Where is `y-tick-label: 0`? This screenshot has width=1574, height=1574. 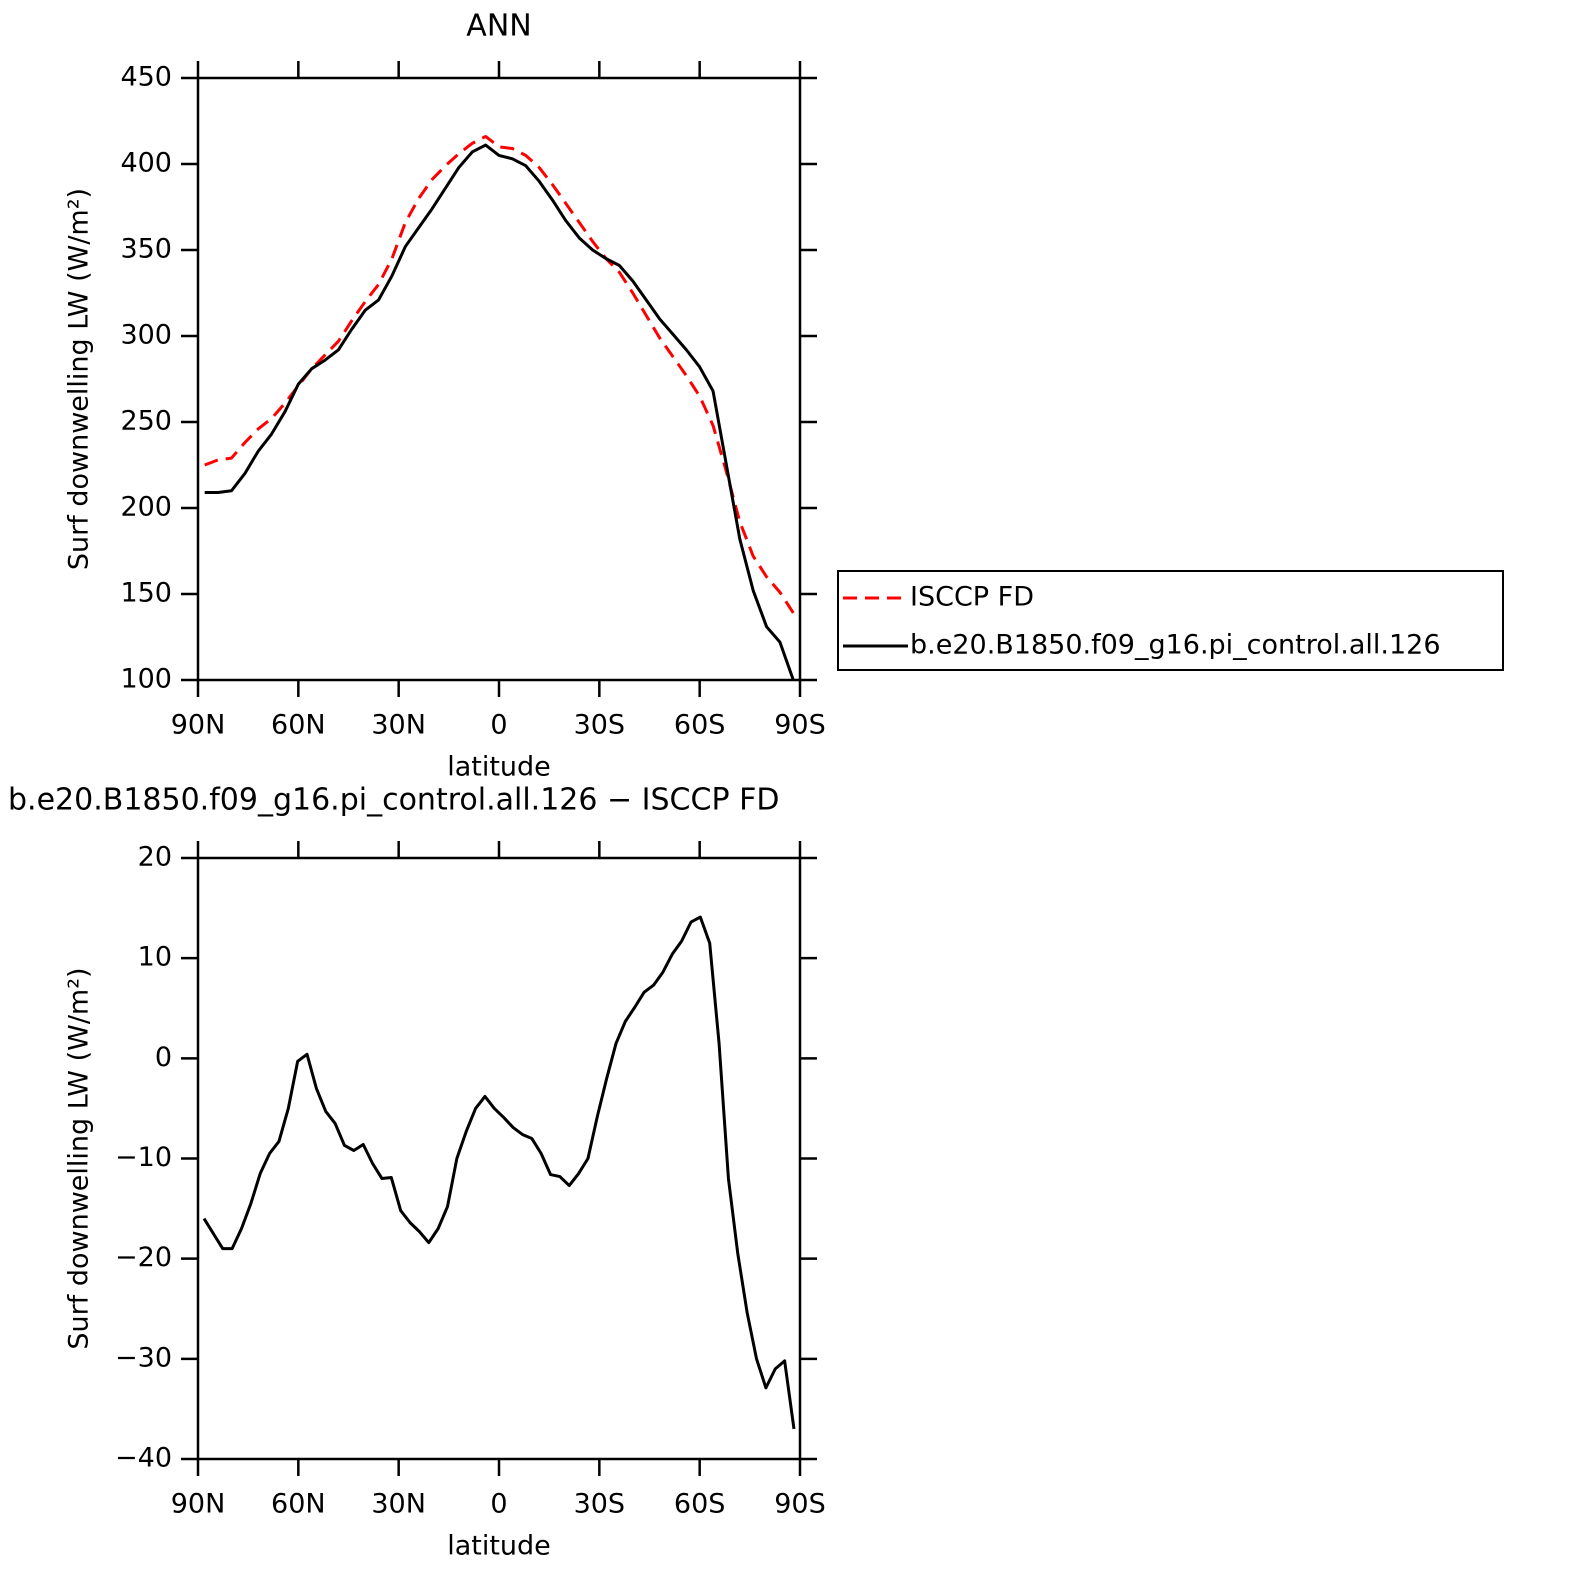
y-tick-label: 0 is located at coordinates (163, 1057).